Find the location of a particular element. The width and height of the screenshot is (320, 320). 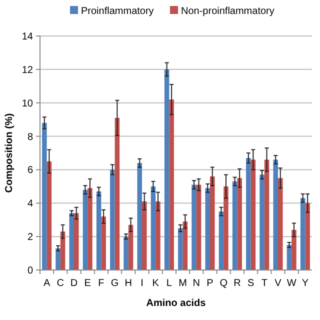

legend-label: Proinflammatory is located at coordinates (117, 11).